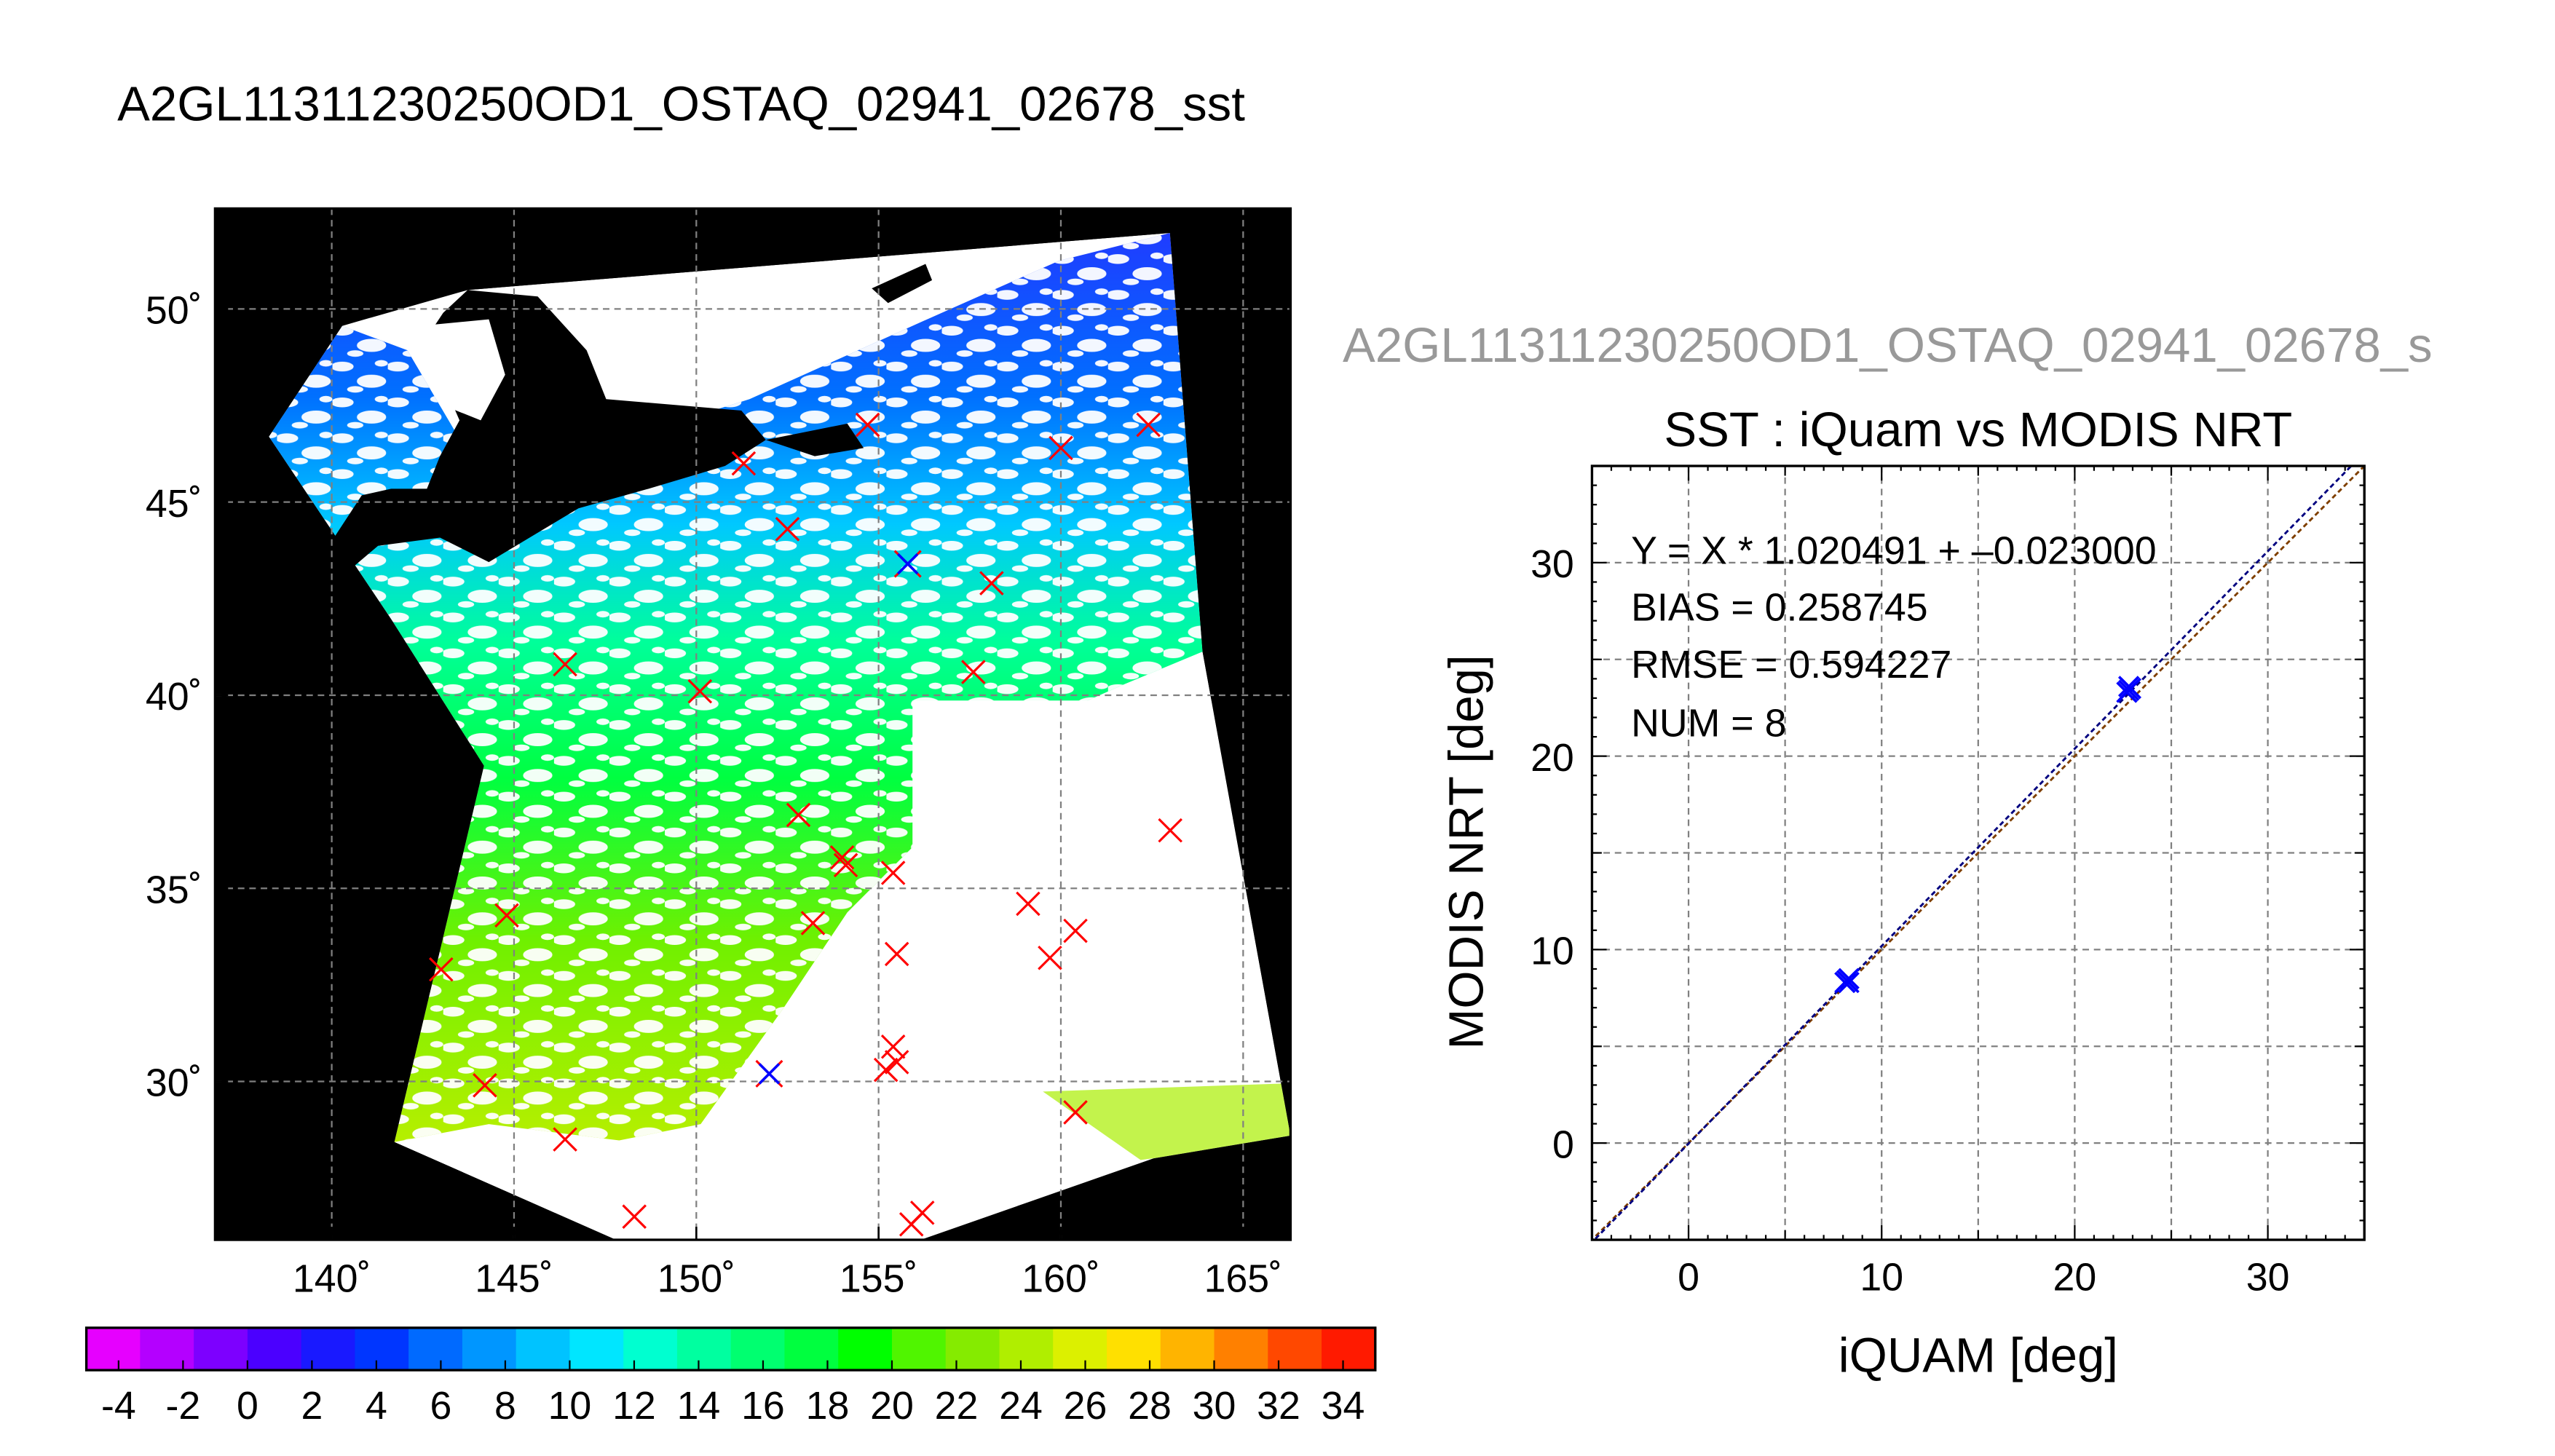  What do you see at coordinates (1466, 851) in the screenshot?
I see `scatter-y-label: MODIS NRT [deg]` at bounding box center [1466, 851].